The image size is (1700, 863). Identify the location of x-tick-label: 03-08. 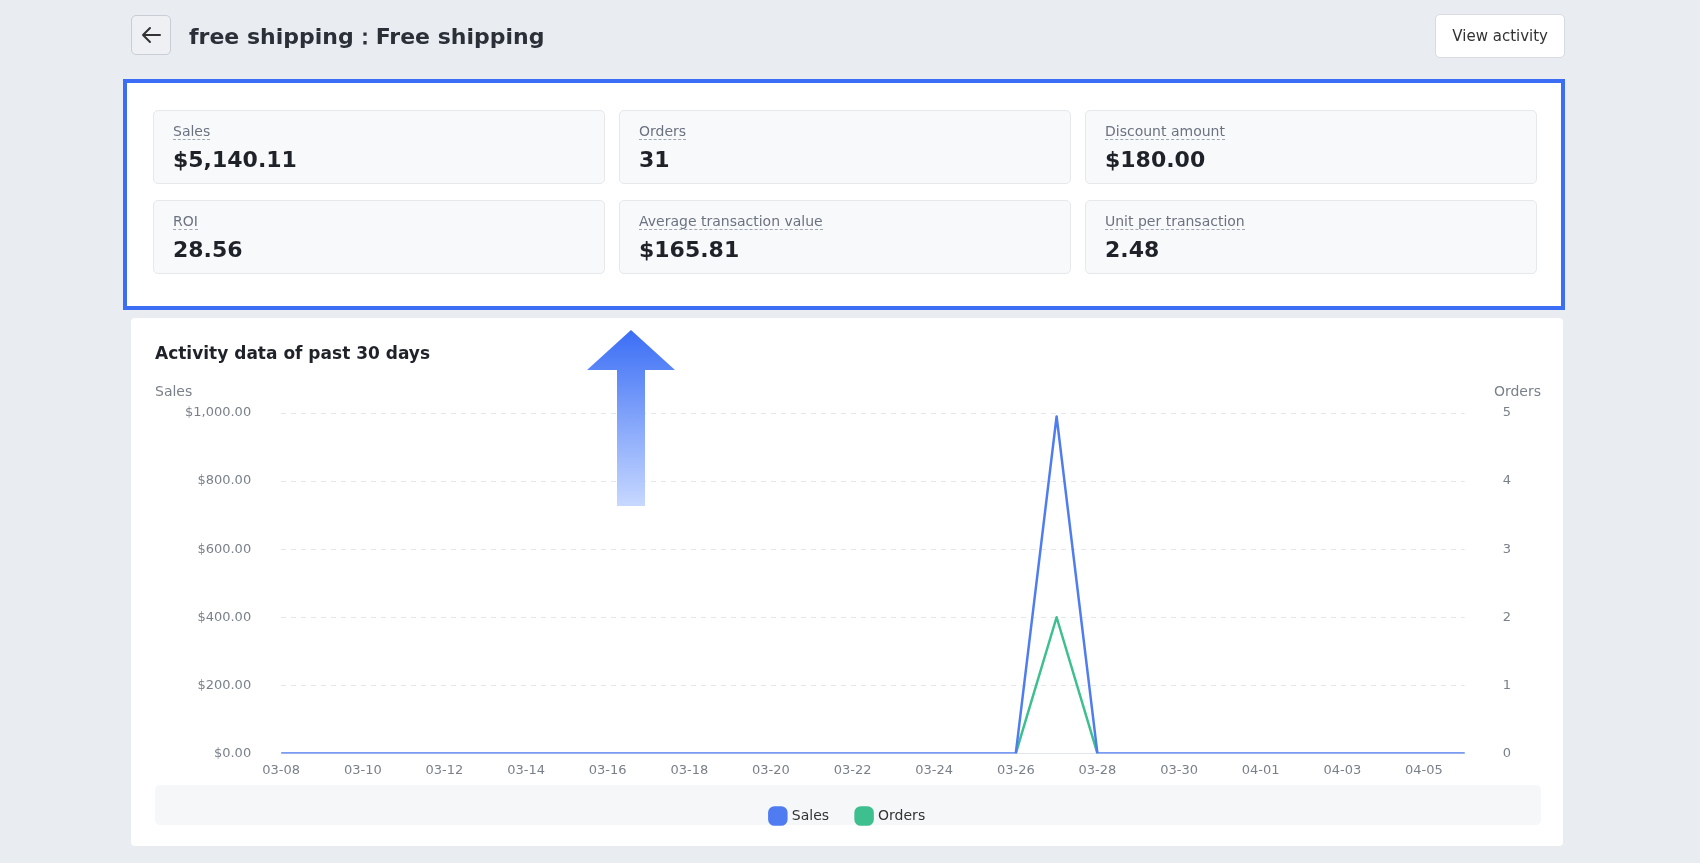
(281, 769).